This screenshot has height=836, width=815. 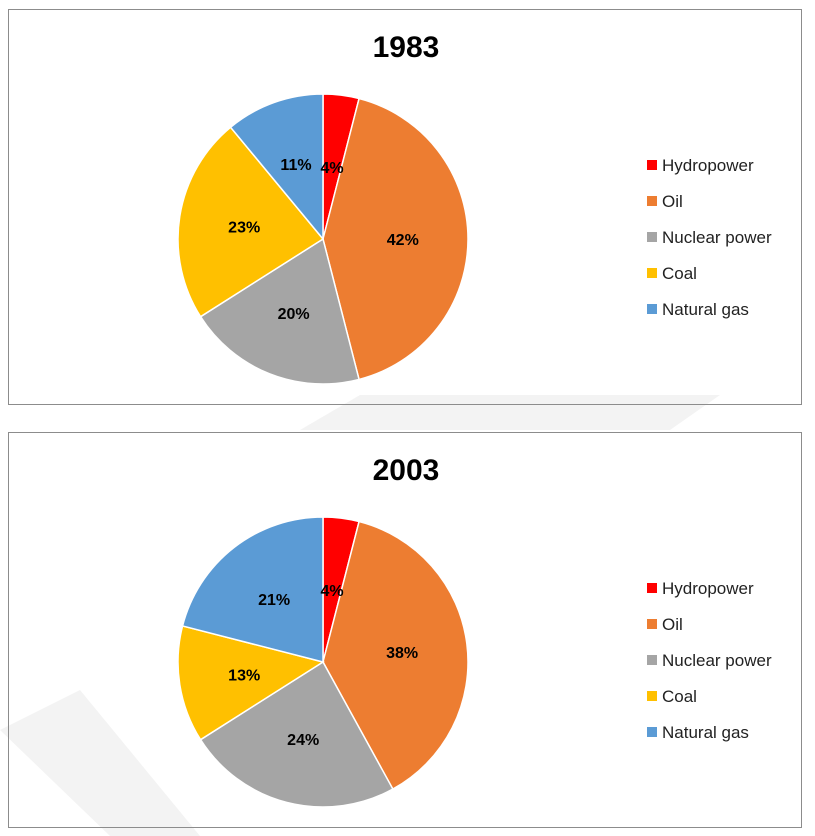 I want to click on data-label-coal: 13%, so click(x=244, y=676).